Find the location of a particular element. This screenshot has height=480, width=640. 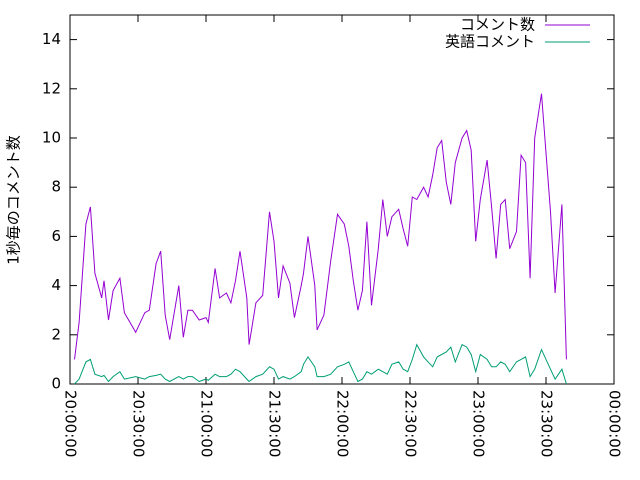

y-tick-label: 6 is located at coordinates (56, 236).